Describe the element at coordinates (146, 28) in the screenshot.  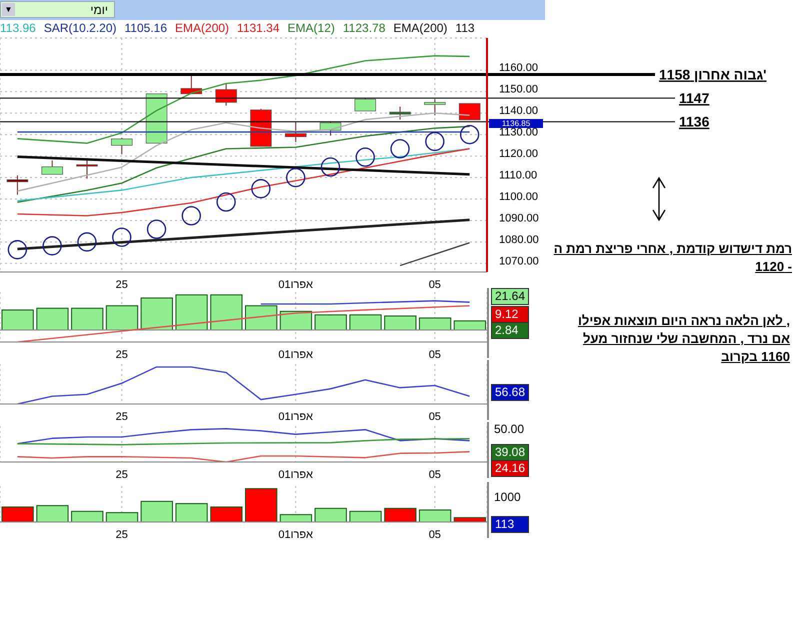
I see `text: 1105.16` at that location.